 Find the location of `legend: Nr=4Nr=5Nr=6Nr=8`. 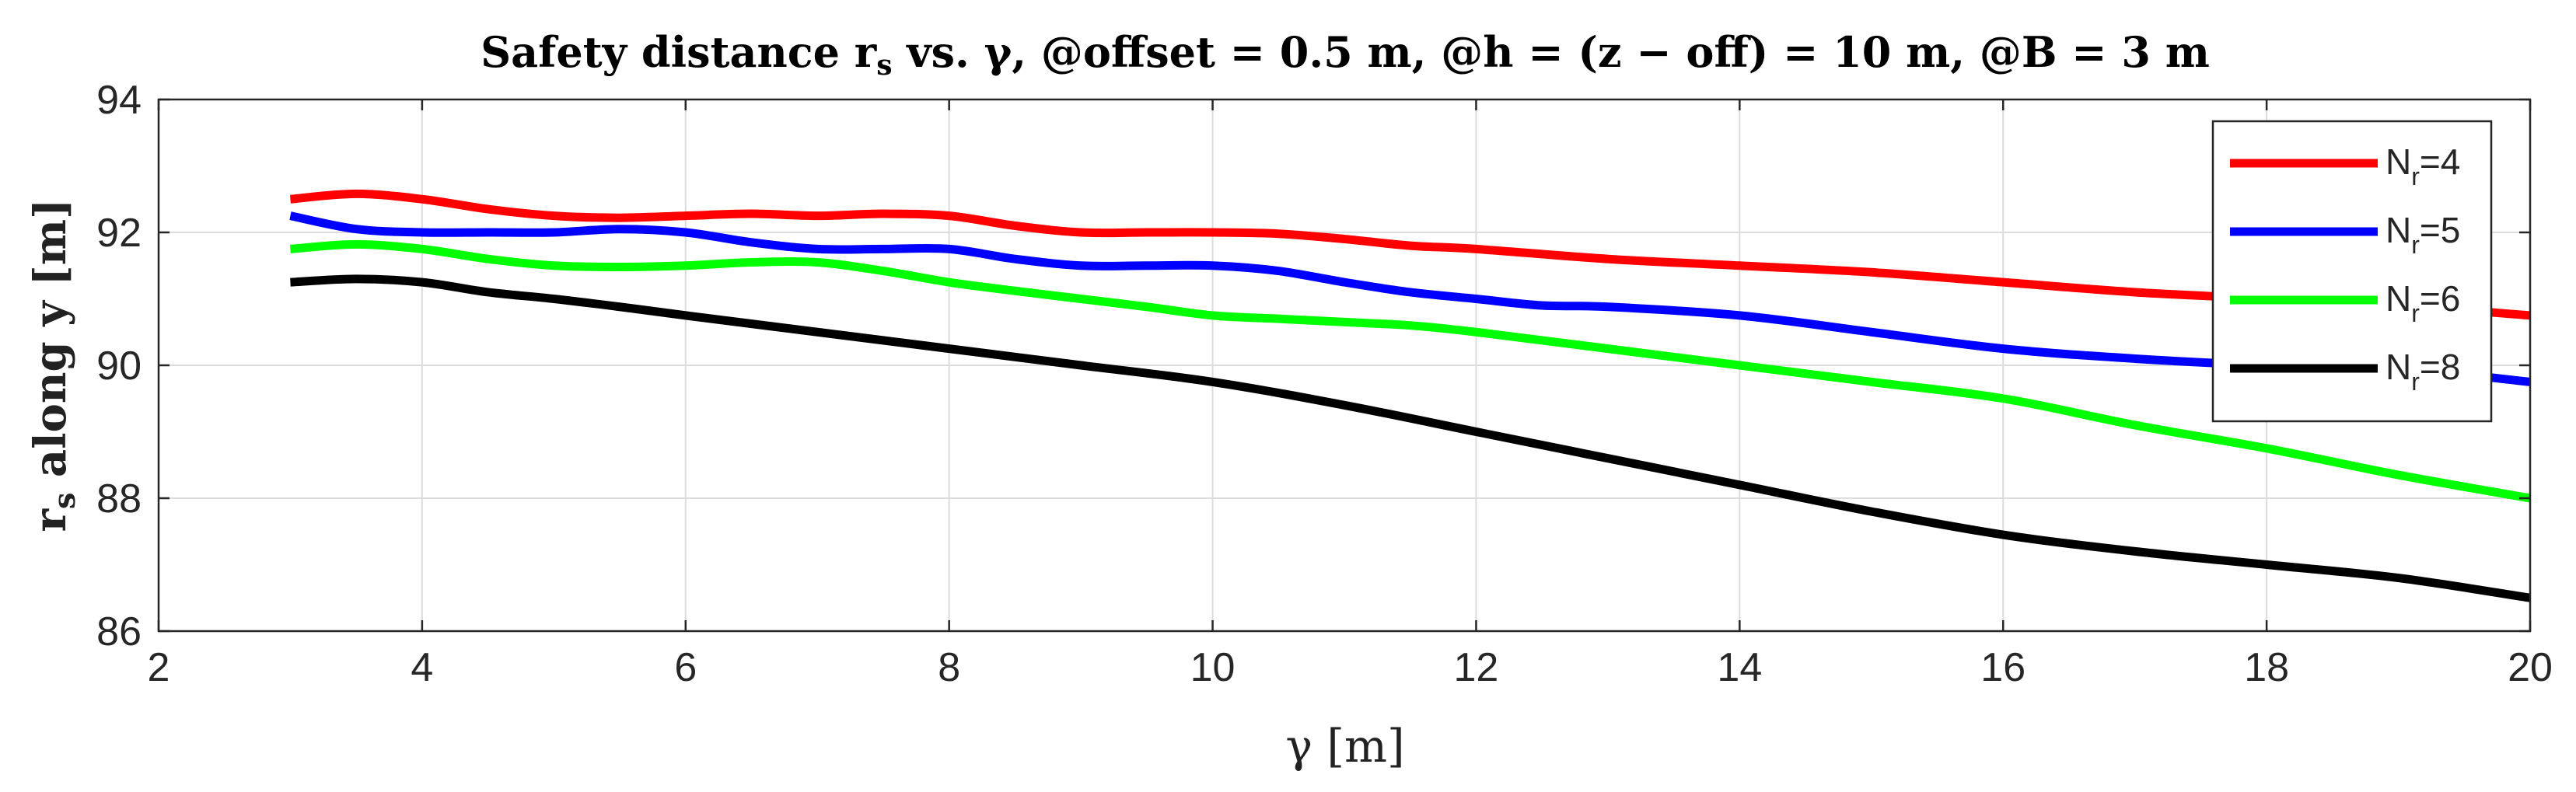

legend: Nr=4Nr=5Nr=6Nr=8 is located at coordinates (2352, 271).